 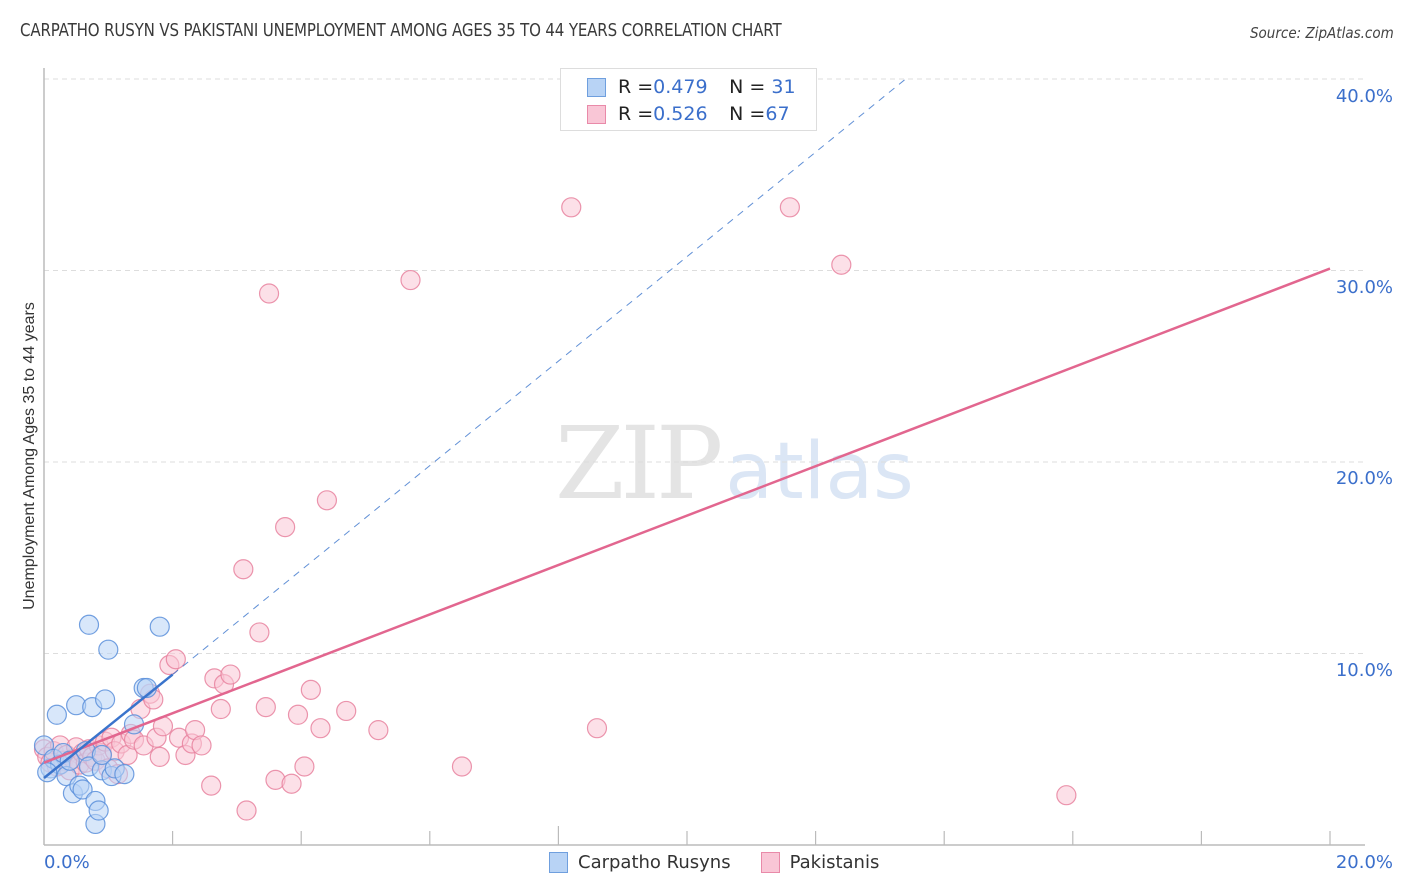 I want to click on correlation-legend: R = 0.479 N = 31 R = 0.526 N = 67, so click(x=688, y=99).